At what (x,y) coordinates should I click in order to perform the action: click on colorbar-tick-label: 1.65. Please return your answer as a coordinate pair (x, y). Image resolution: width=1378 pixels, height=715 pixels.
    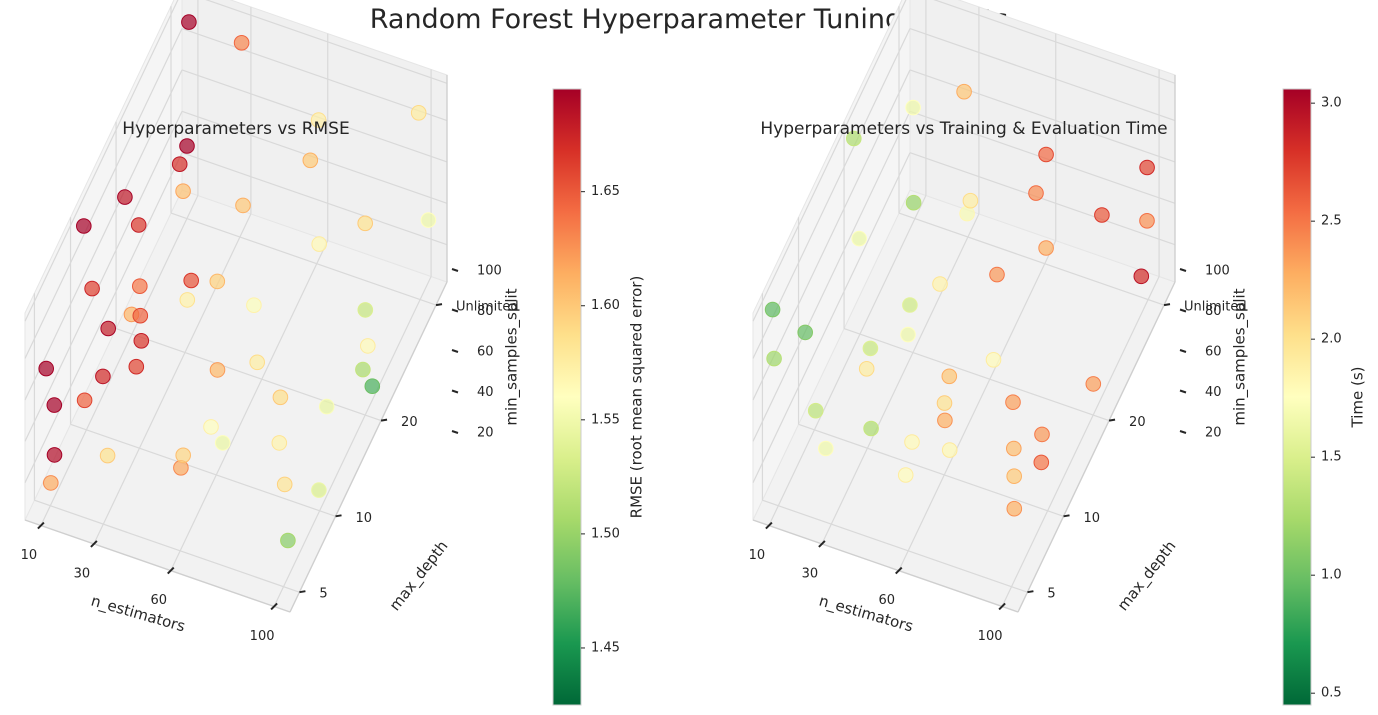
    Looking at the image, I should click on (605, 191).